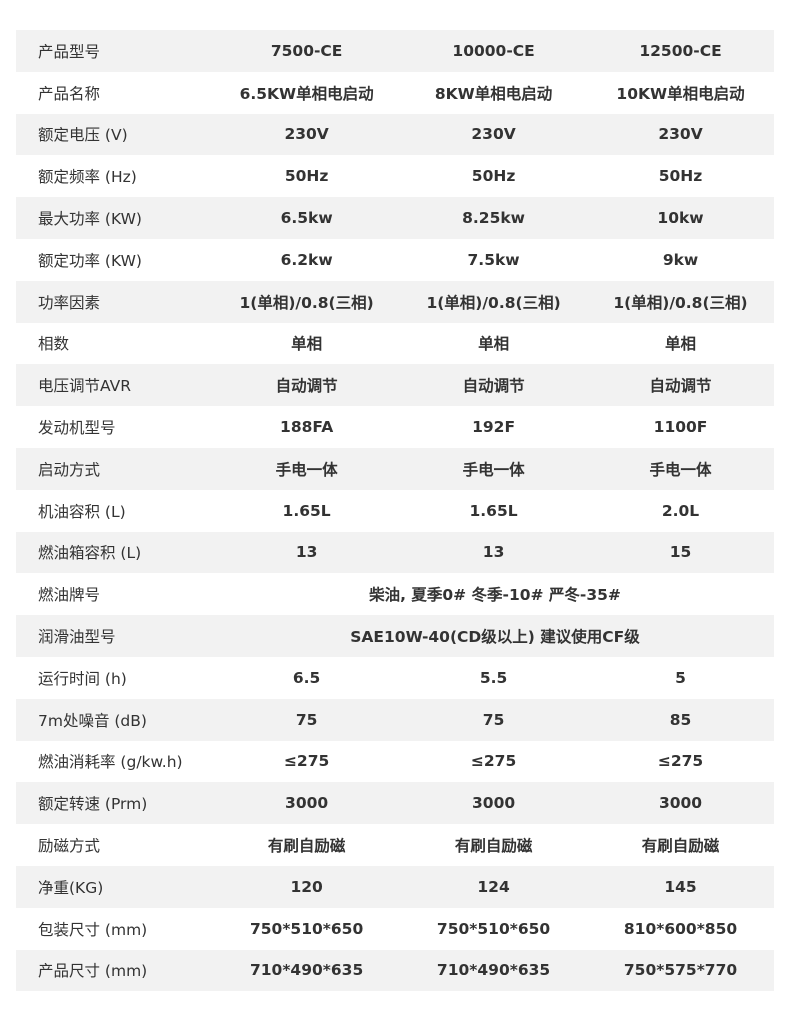  I want to click on row-value: 6.2kw, so click(306, 259).